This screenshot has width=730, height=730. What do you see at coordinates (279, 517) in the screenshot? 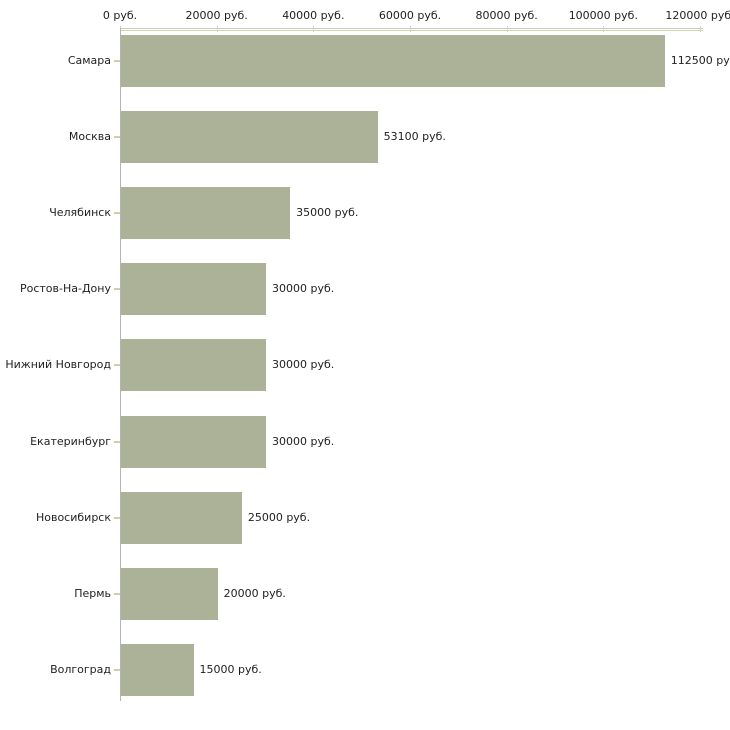
I see `bar-value-label: 25000 руб.` at bounding box center [279, 517].